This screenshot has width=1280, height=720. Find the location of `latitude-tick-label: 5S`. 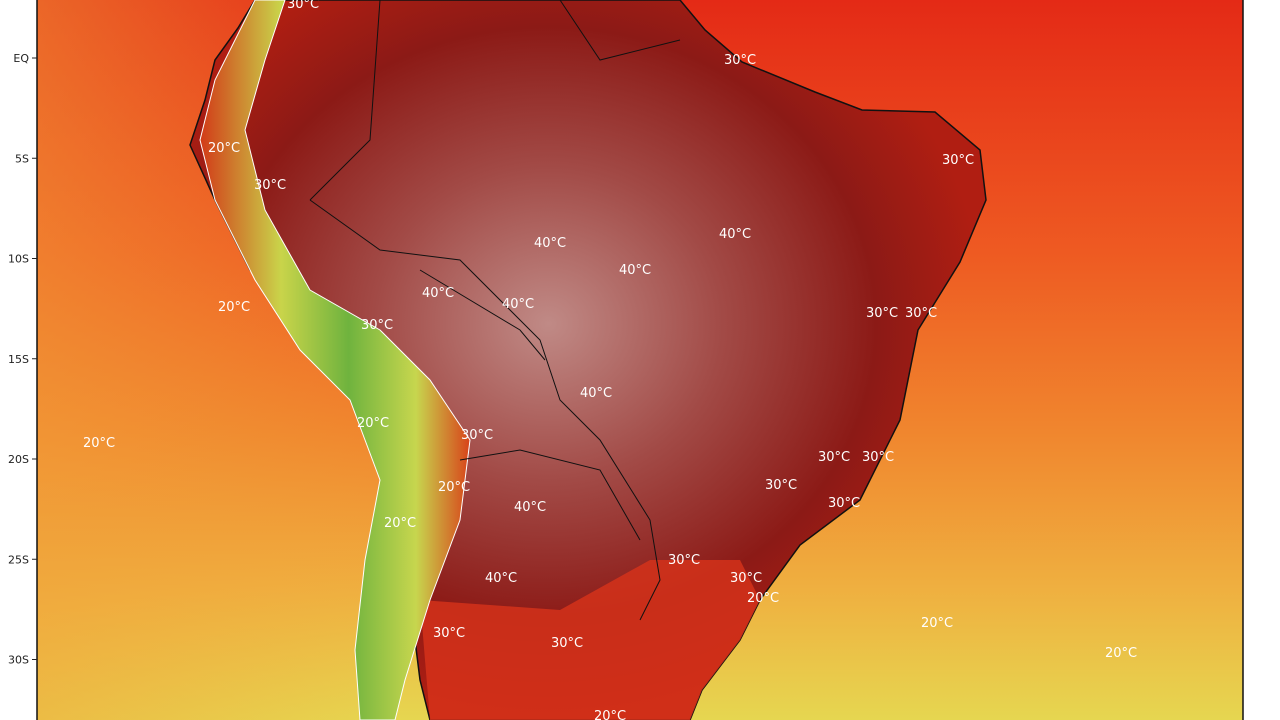

latitude-tick-label: 5S is located at coordinates (22, 158).